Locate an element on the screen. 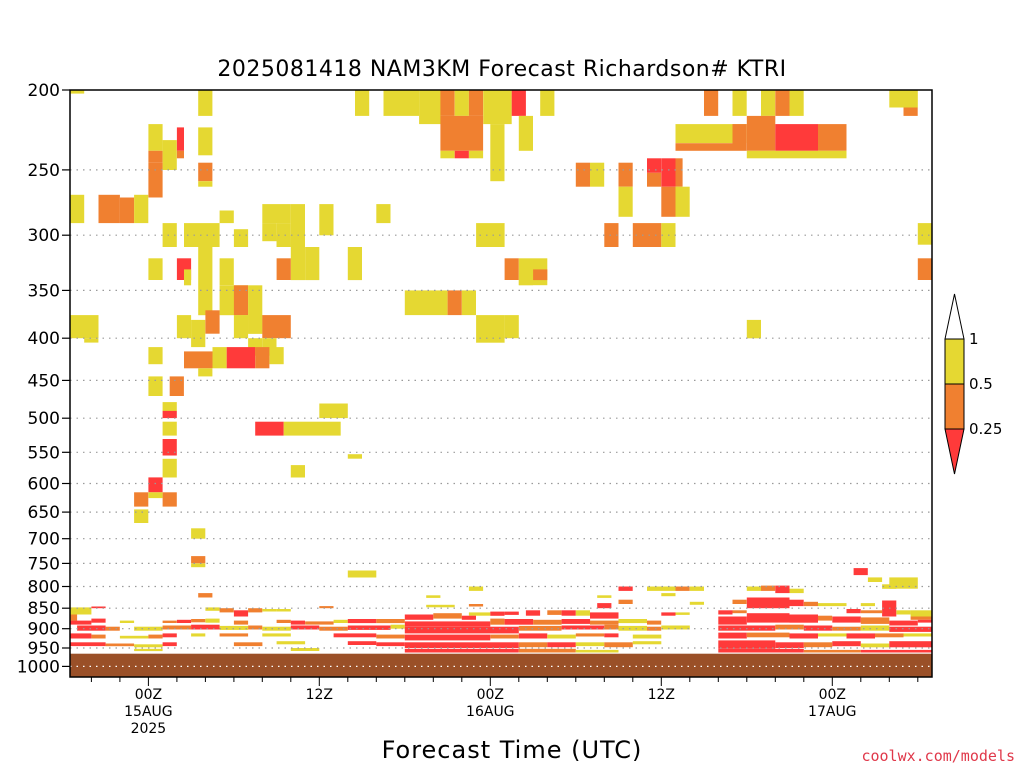  x-tick-label: 17AUG is located at coordinates (832, 712).